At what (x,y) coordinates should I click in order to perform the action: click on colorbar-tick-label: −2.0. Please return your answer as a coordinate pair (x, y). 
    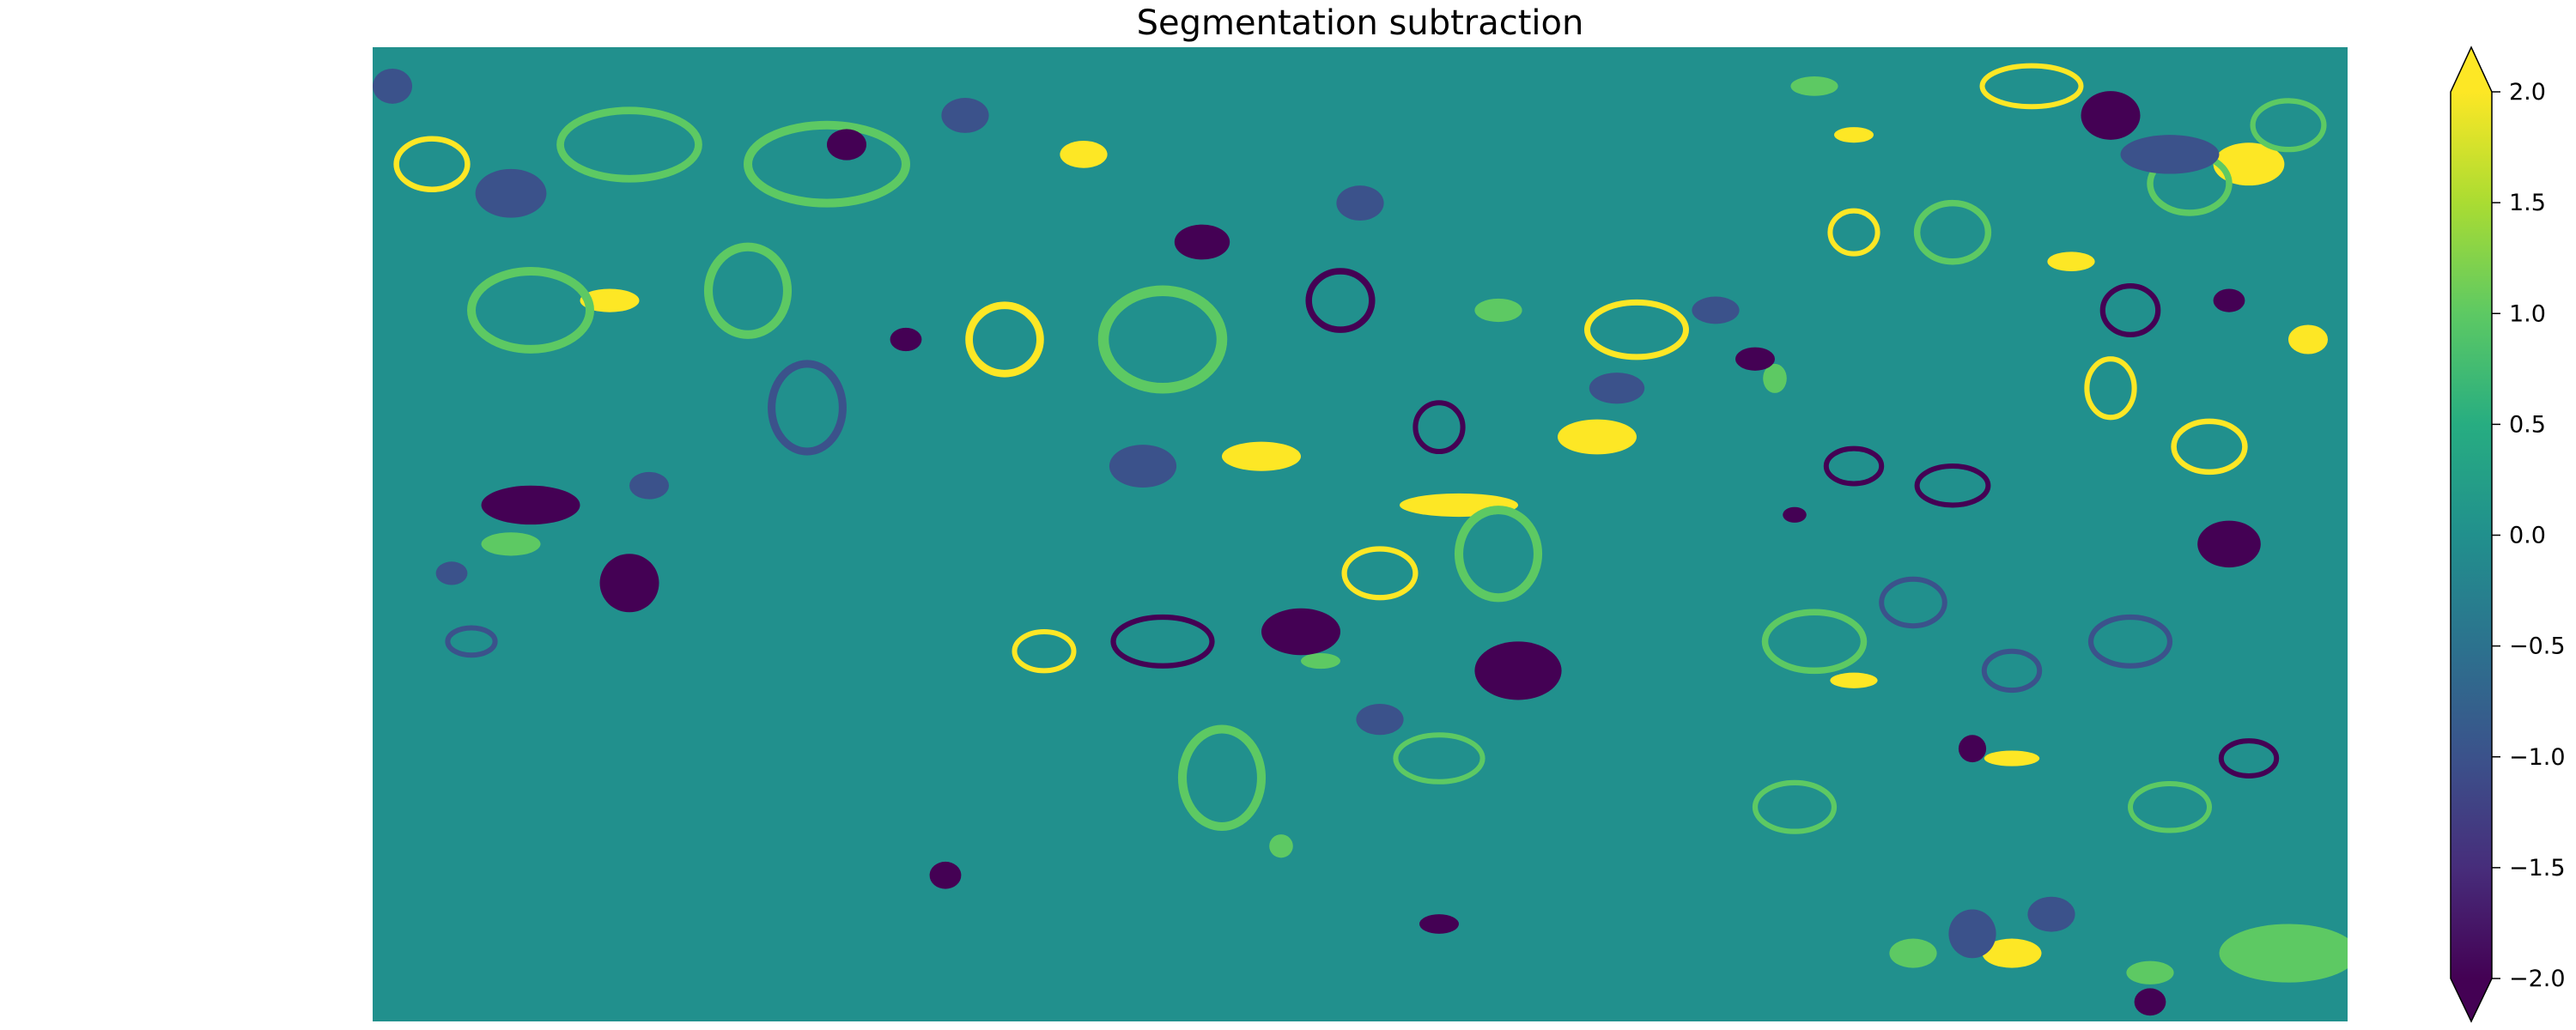
    Looking at the image, I should click on (2537, 979).